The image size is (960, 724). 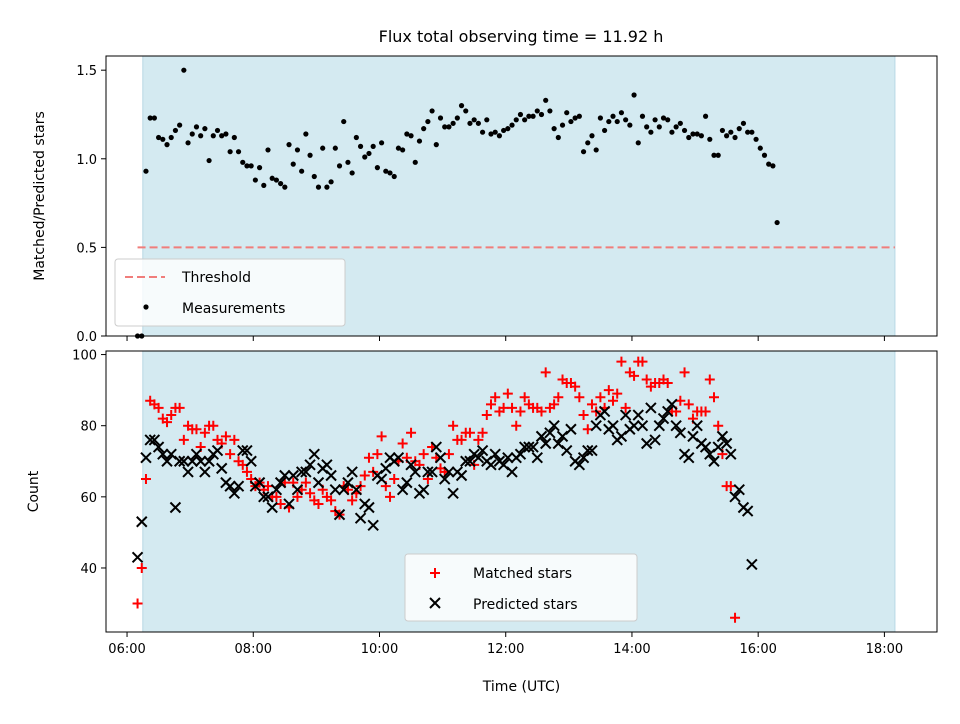 I want to click on y-tick-label: 1.0, so click(x=86, y=160).